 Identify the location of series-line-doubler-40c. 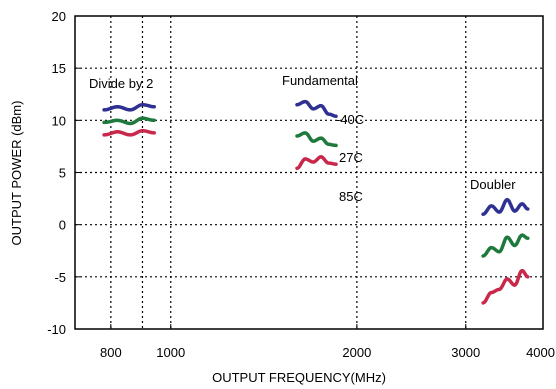
(505, 206).